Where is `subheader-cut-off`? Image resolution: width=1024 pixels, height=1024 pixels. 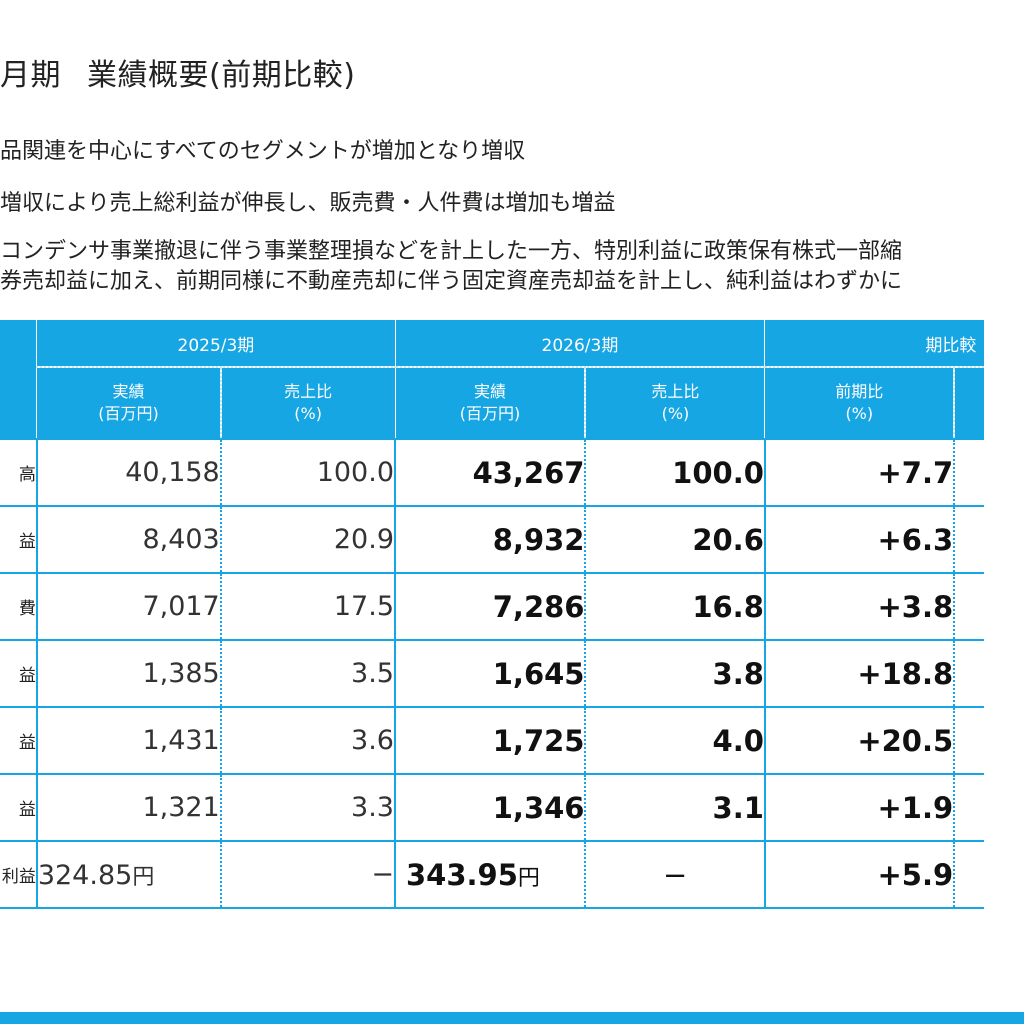 subheader-cut-off is located at coordinates (968, 403).